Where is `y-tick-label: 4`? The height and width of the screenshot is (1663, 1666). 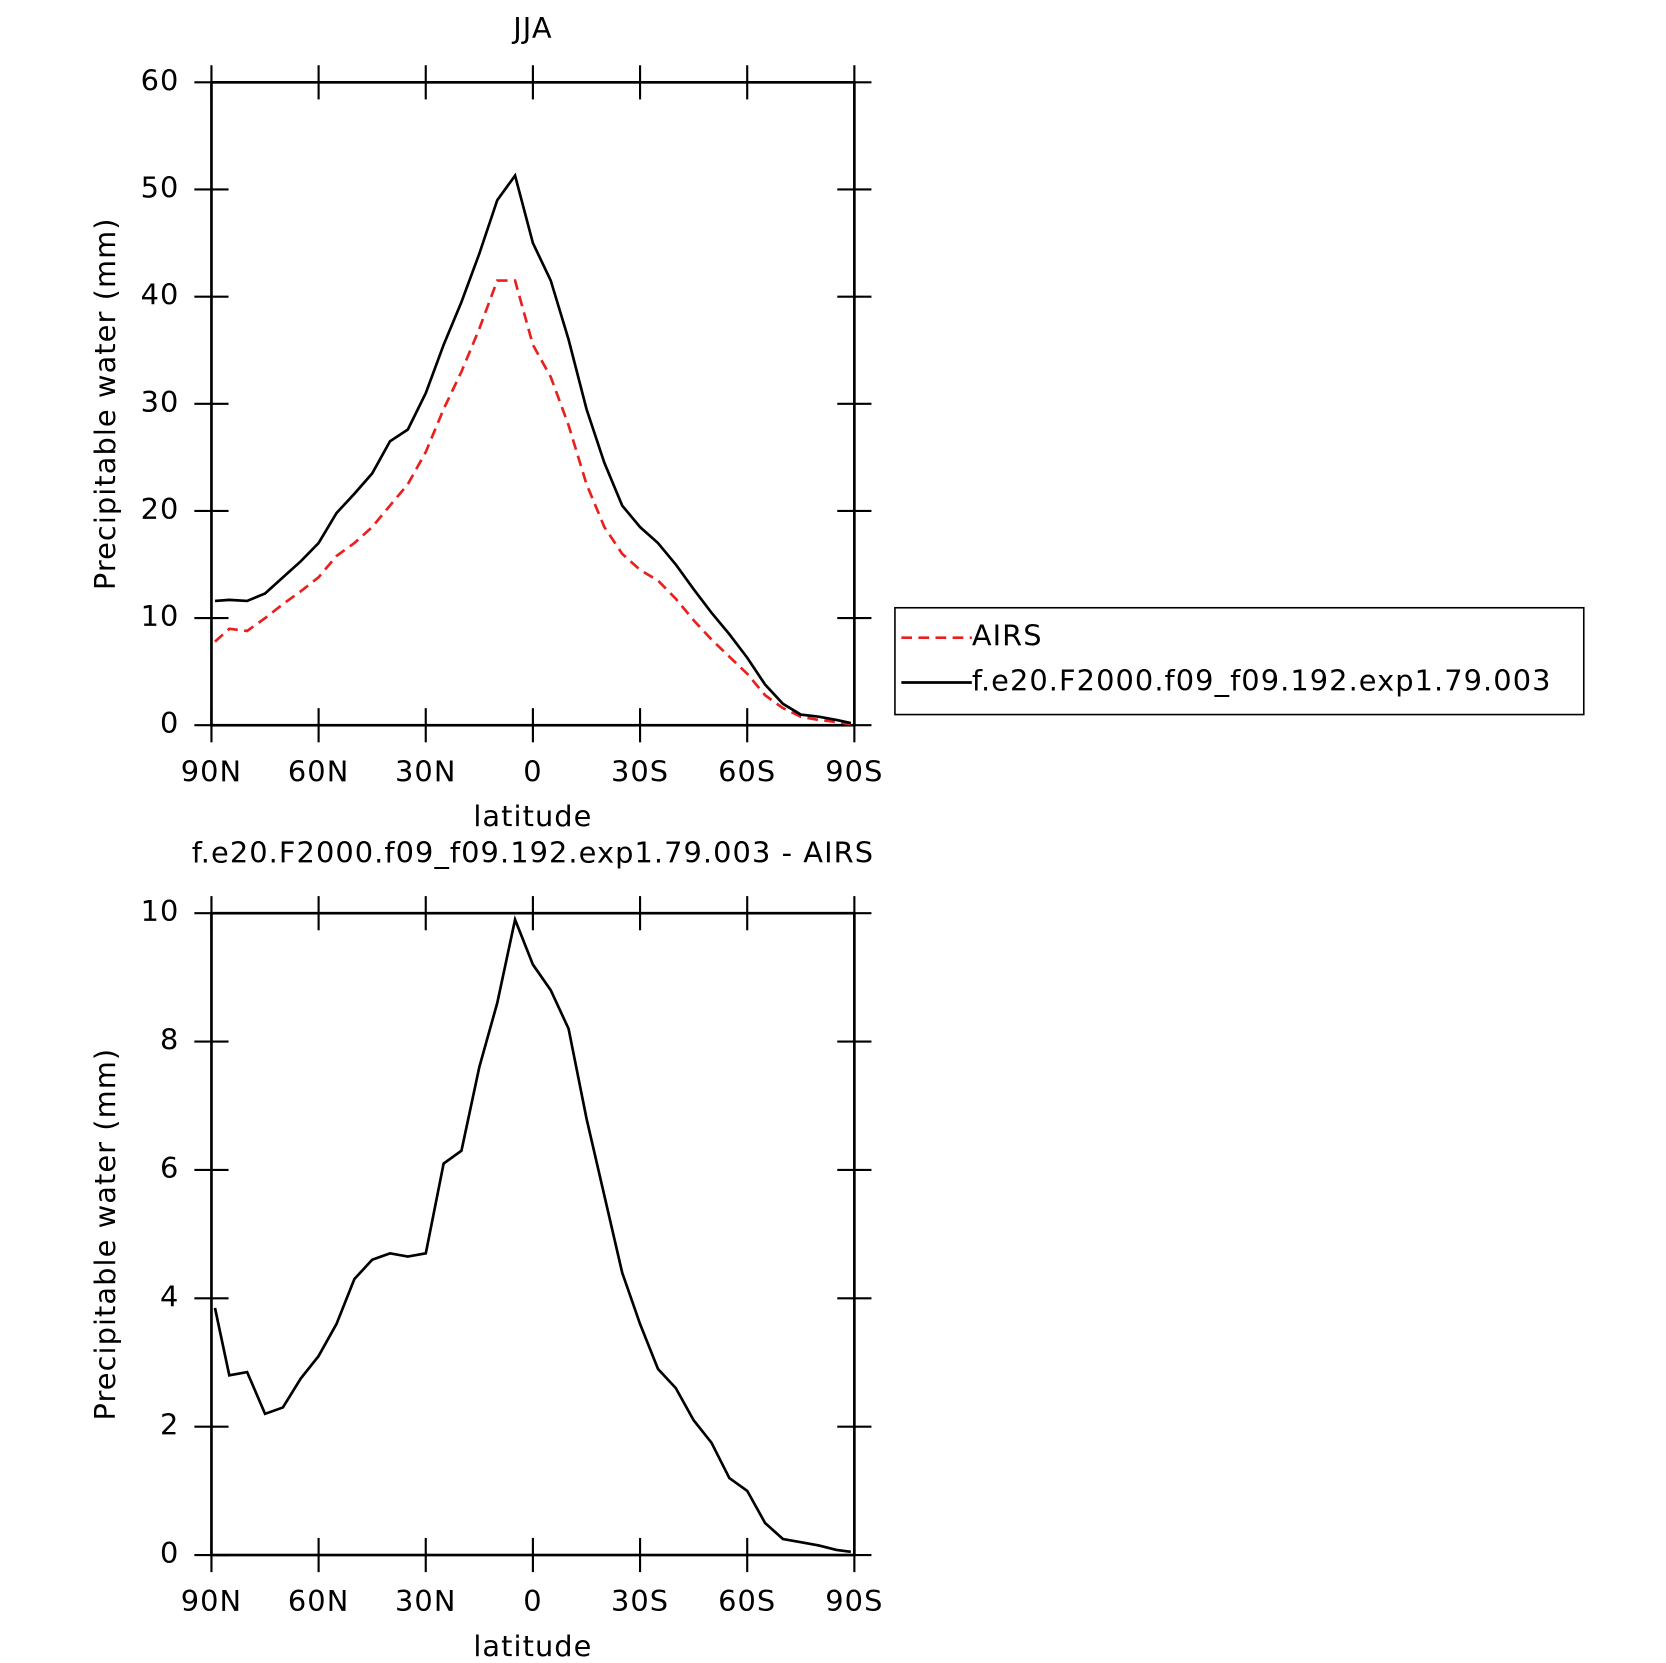
y-tick-label: 4 is located at coordinates (169, 1296).